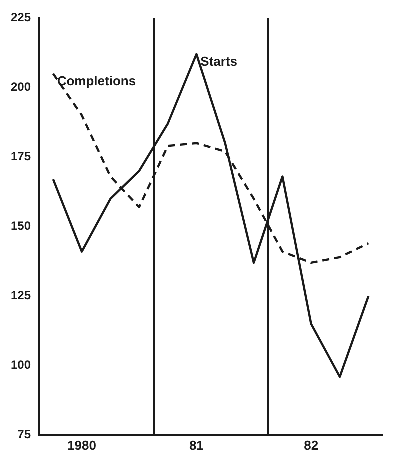  Describe the element at coordinates (311, 445) in the screenshot. I see `x-tick-label: 82` at that location.